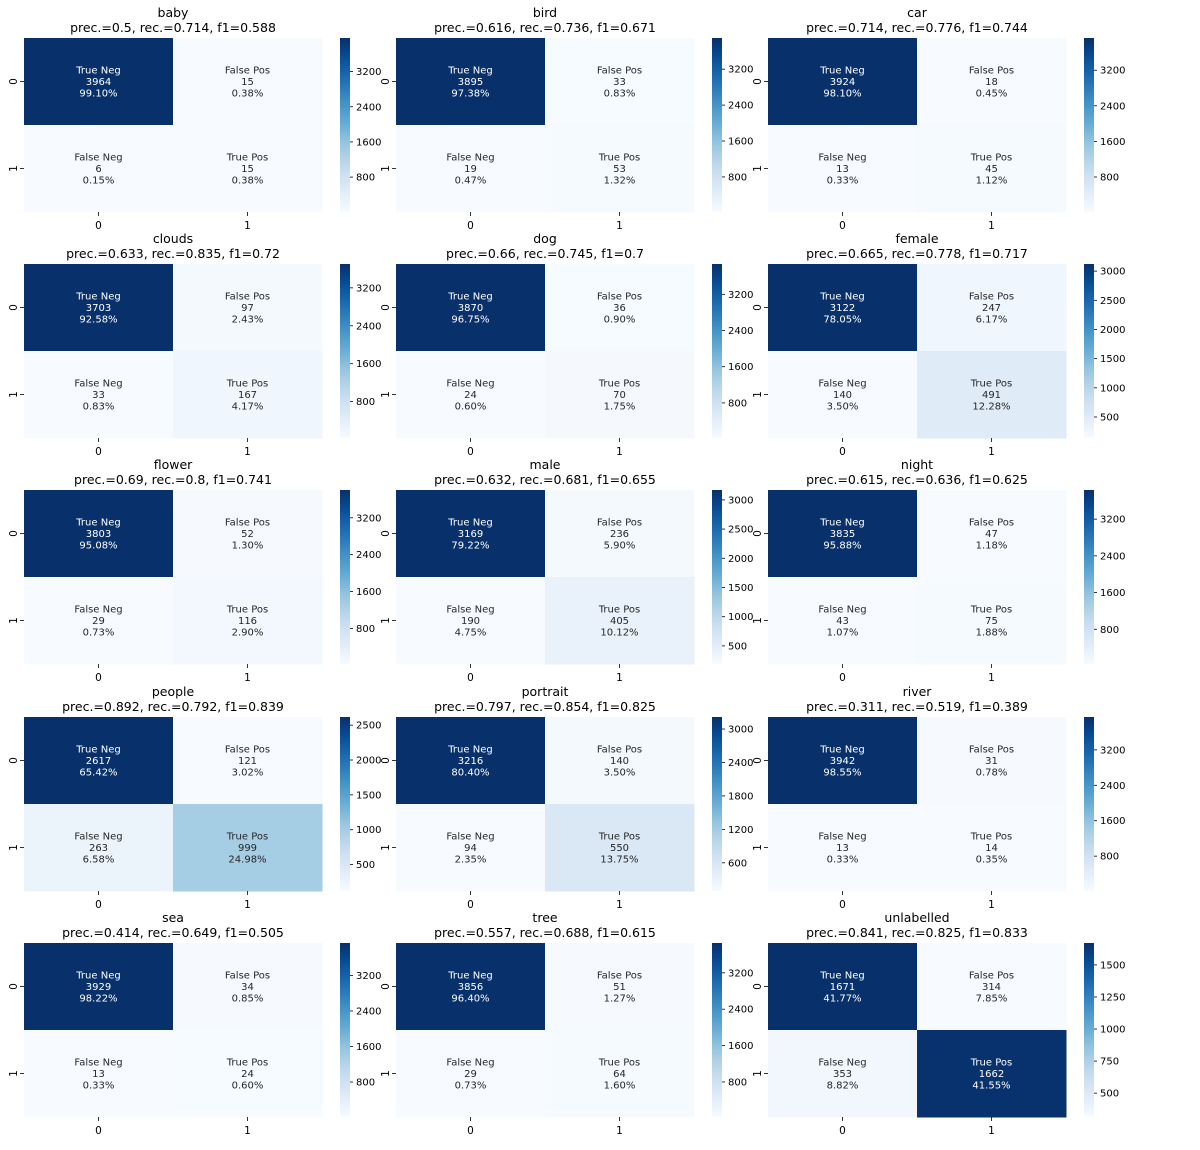 The image size is (1200, 1150). What do you see at coordinates (470, 308) in the screenshot?
I see `cell-count-label: 3870` at bounding box center [470, 308].